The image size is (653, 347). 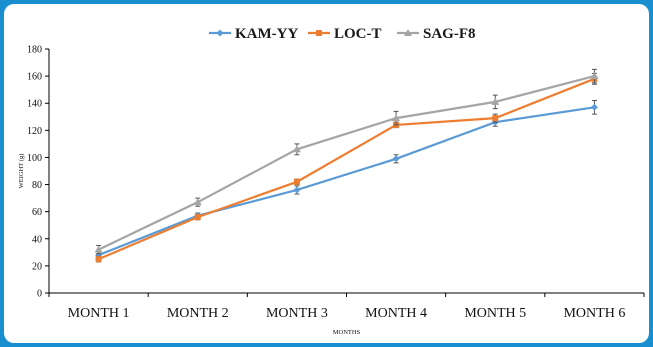 What do you see at coordinates (358, 34) in the screenshot?
I see `legend-label: LOC-T` at bounding box center [358, 34].